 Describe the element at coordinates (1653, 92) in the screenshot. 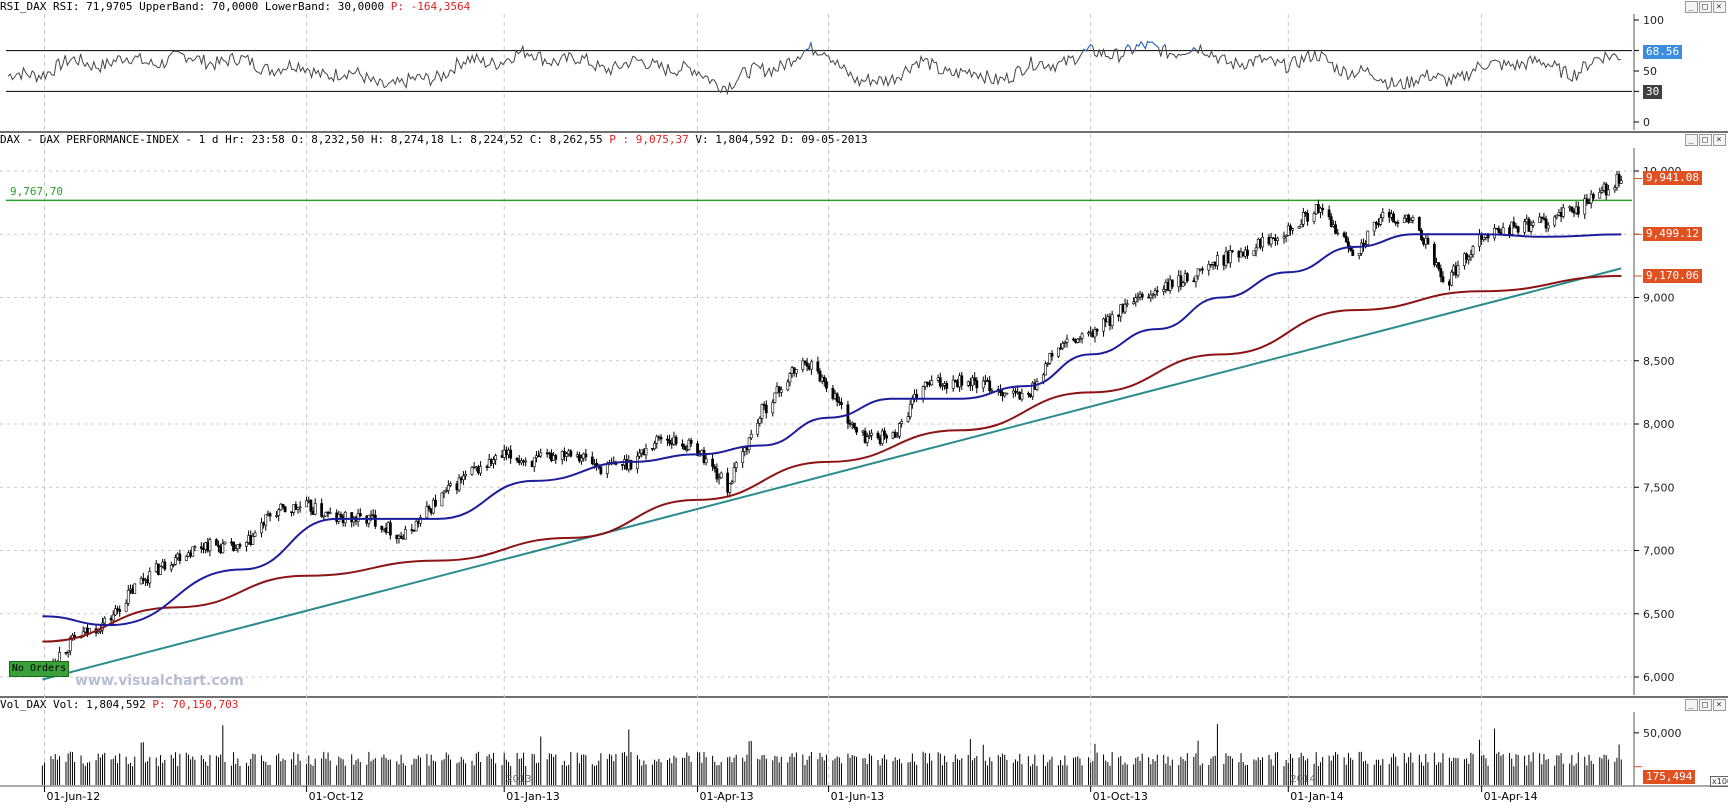

I see `rsi-band-tag: 30` at that location.